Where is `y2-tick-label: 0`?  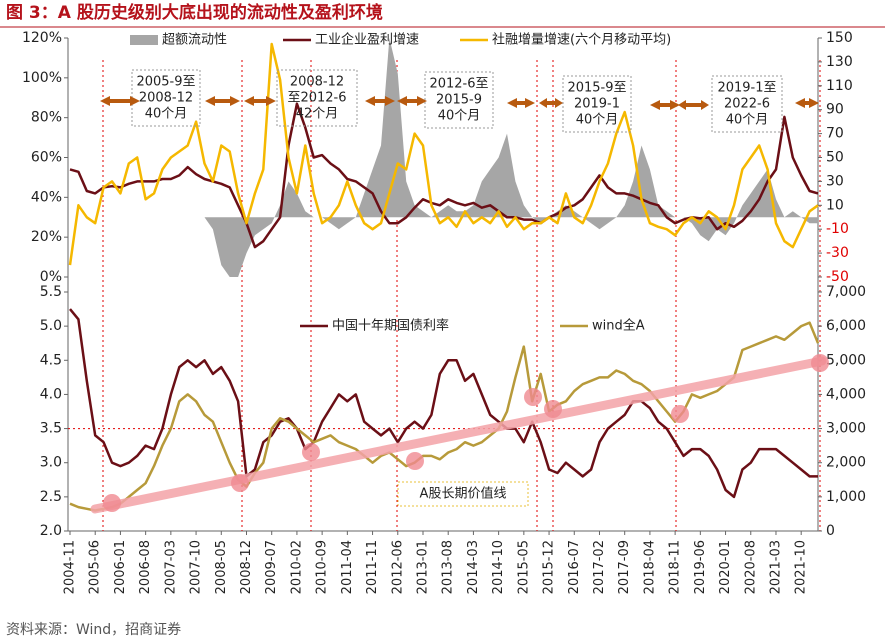
y2-tick-label: 0 is located at coordinates (830, 531).